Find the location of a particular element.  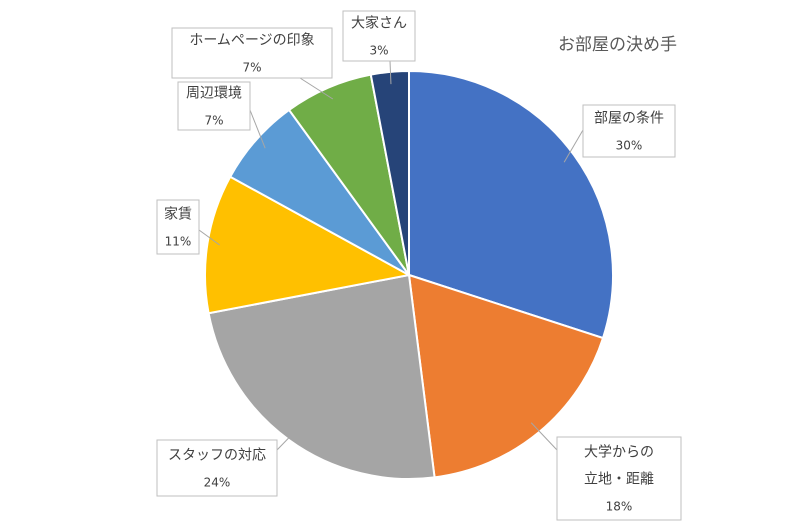

data-label-value: 3% is located at coordinates (378, 51).